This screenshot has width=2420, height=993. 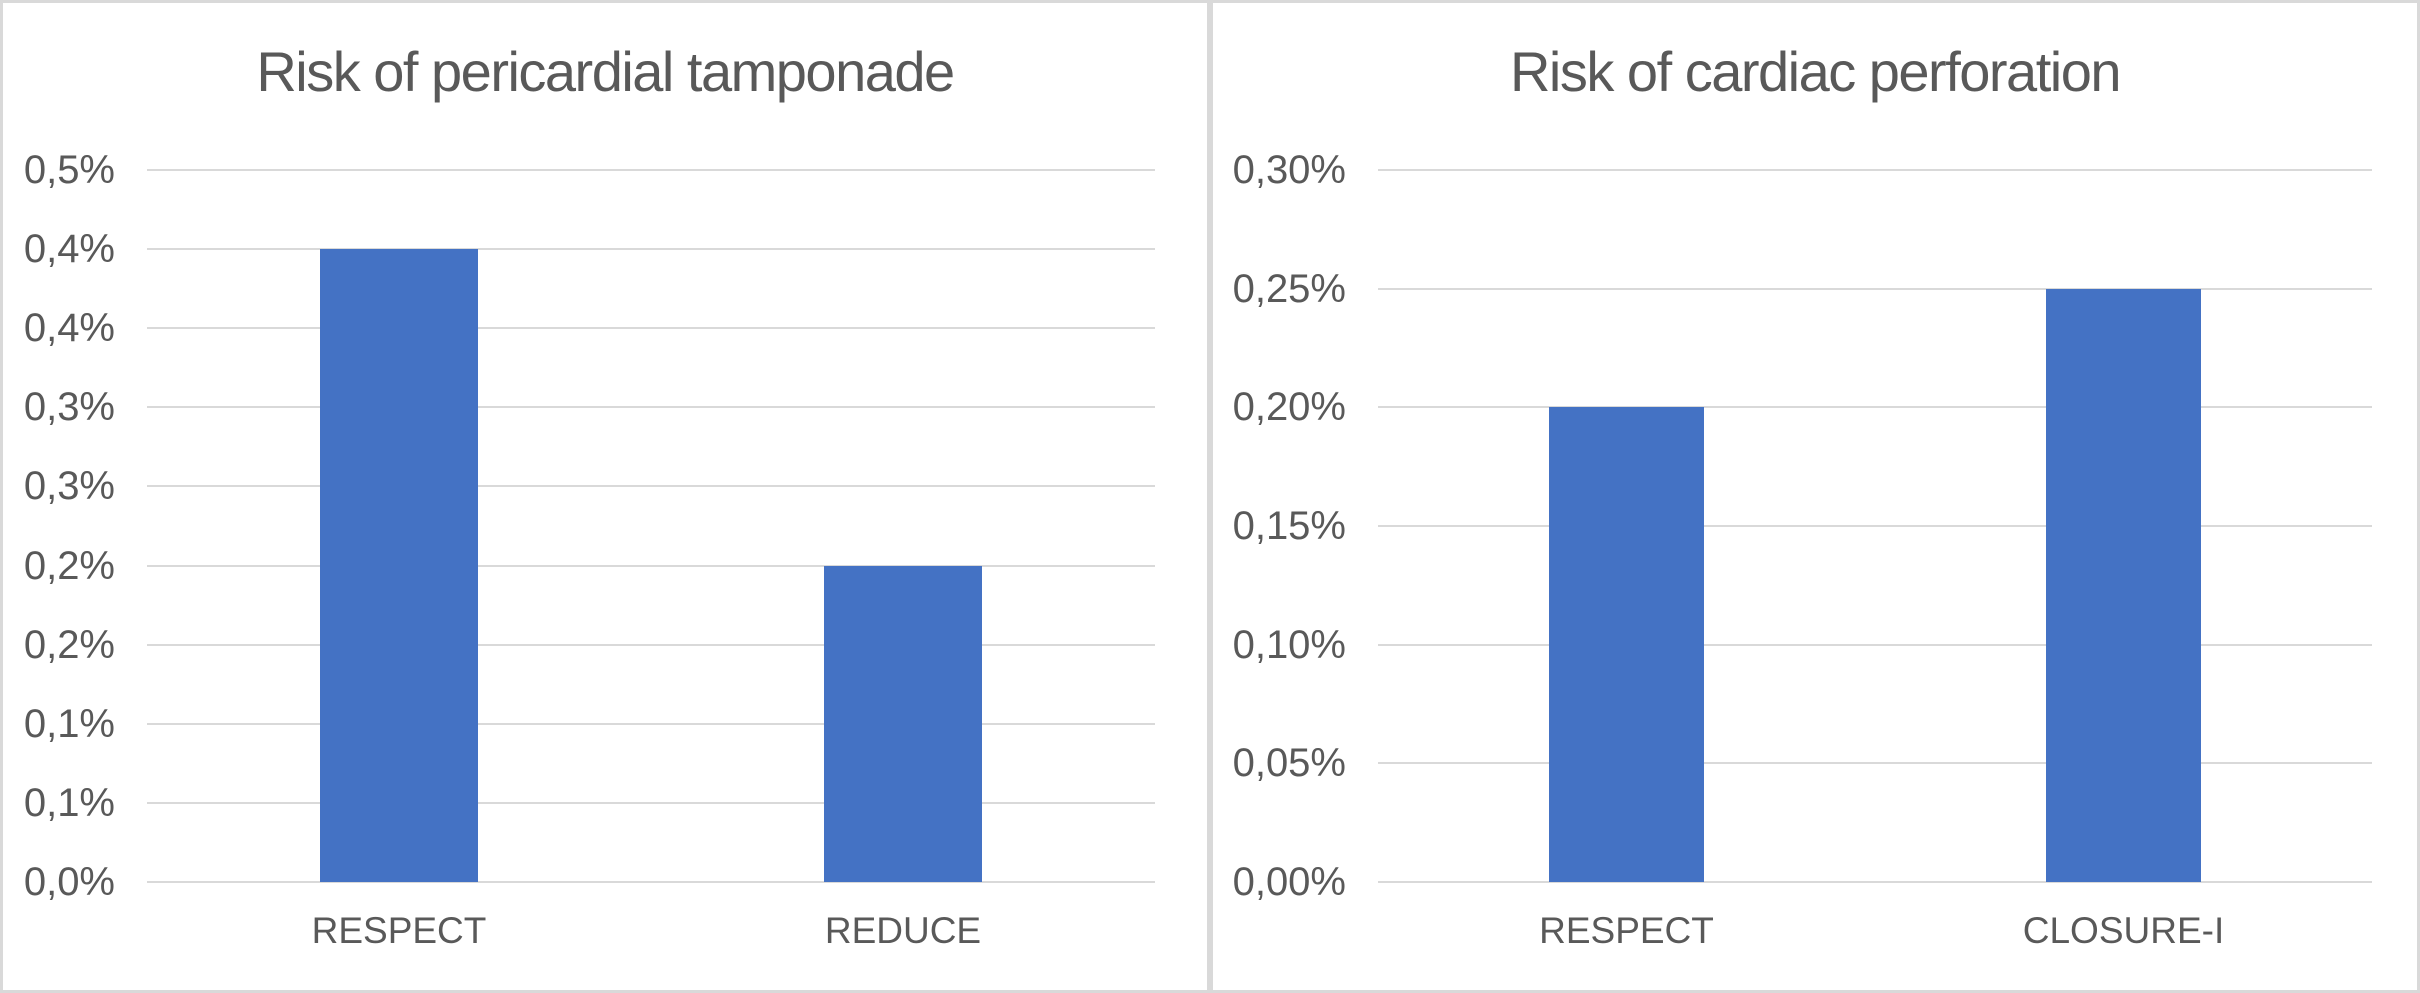 I want to click on y-tick-label: 0,00%, so click(x=1289, y=882).